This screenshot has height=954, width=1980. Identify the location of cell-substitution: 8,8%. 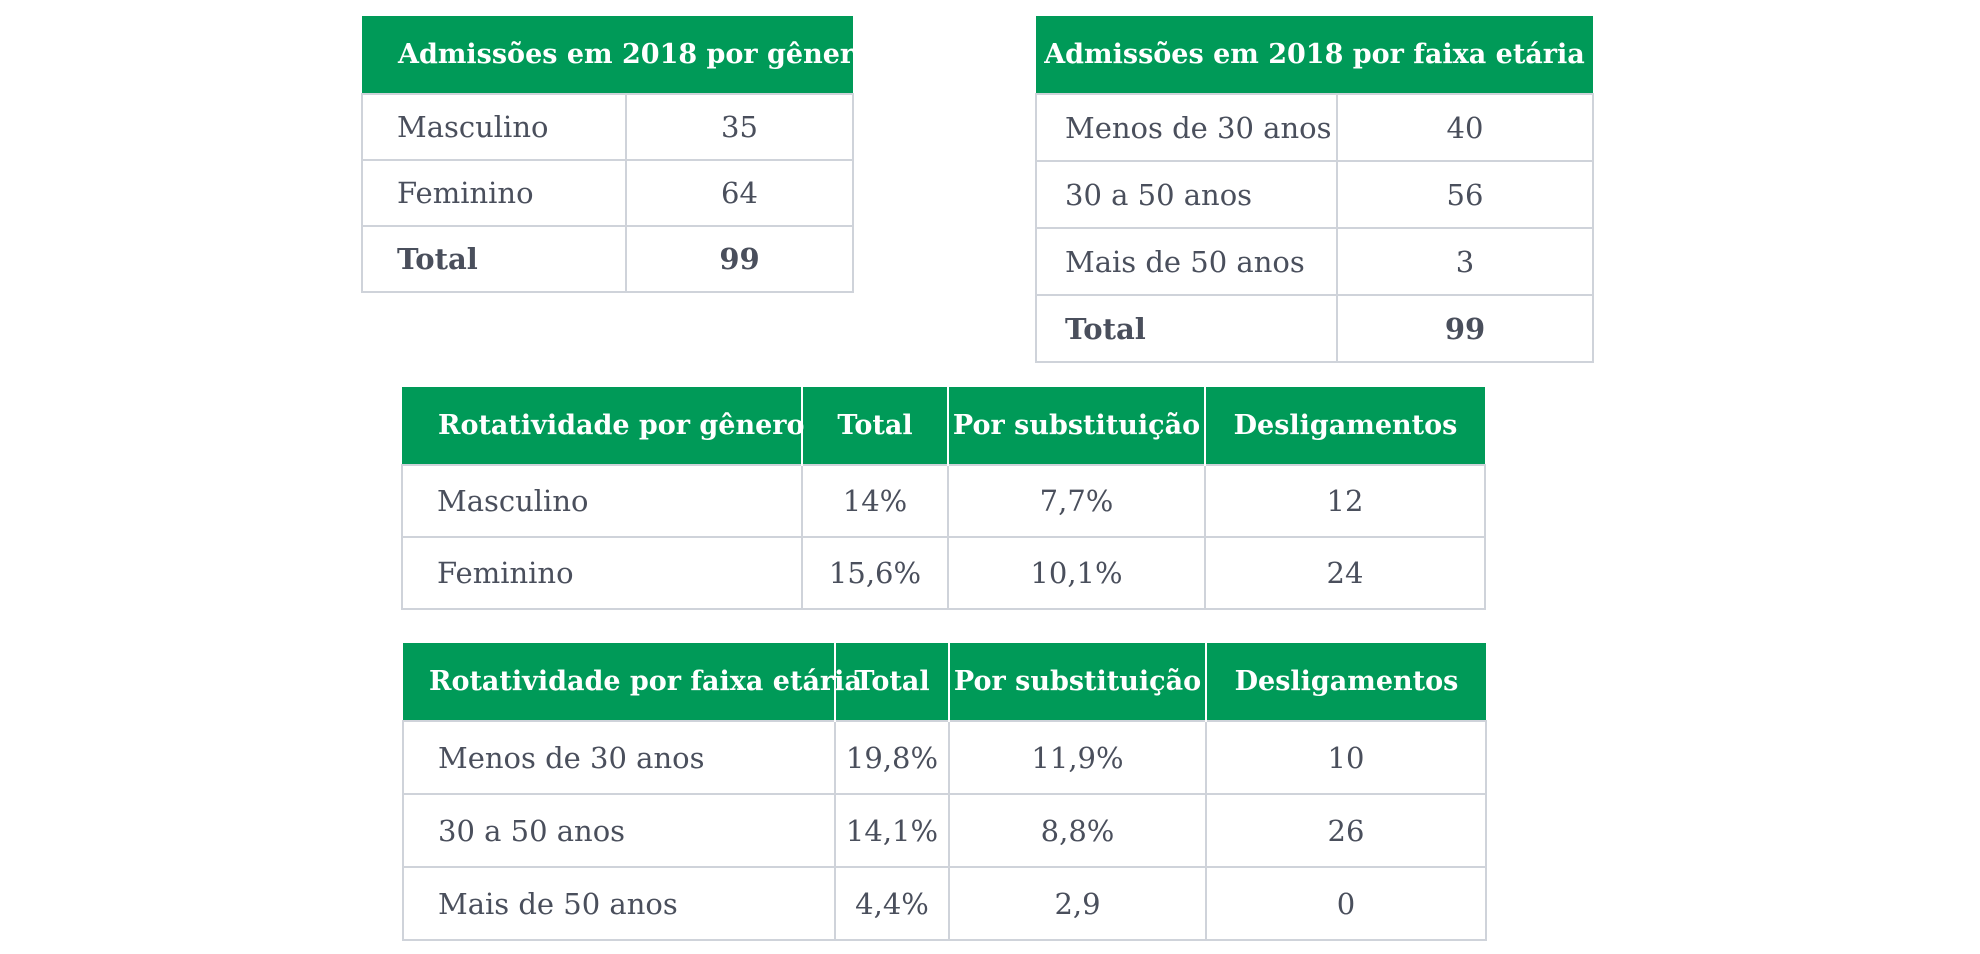
(1077, 830).